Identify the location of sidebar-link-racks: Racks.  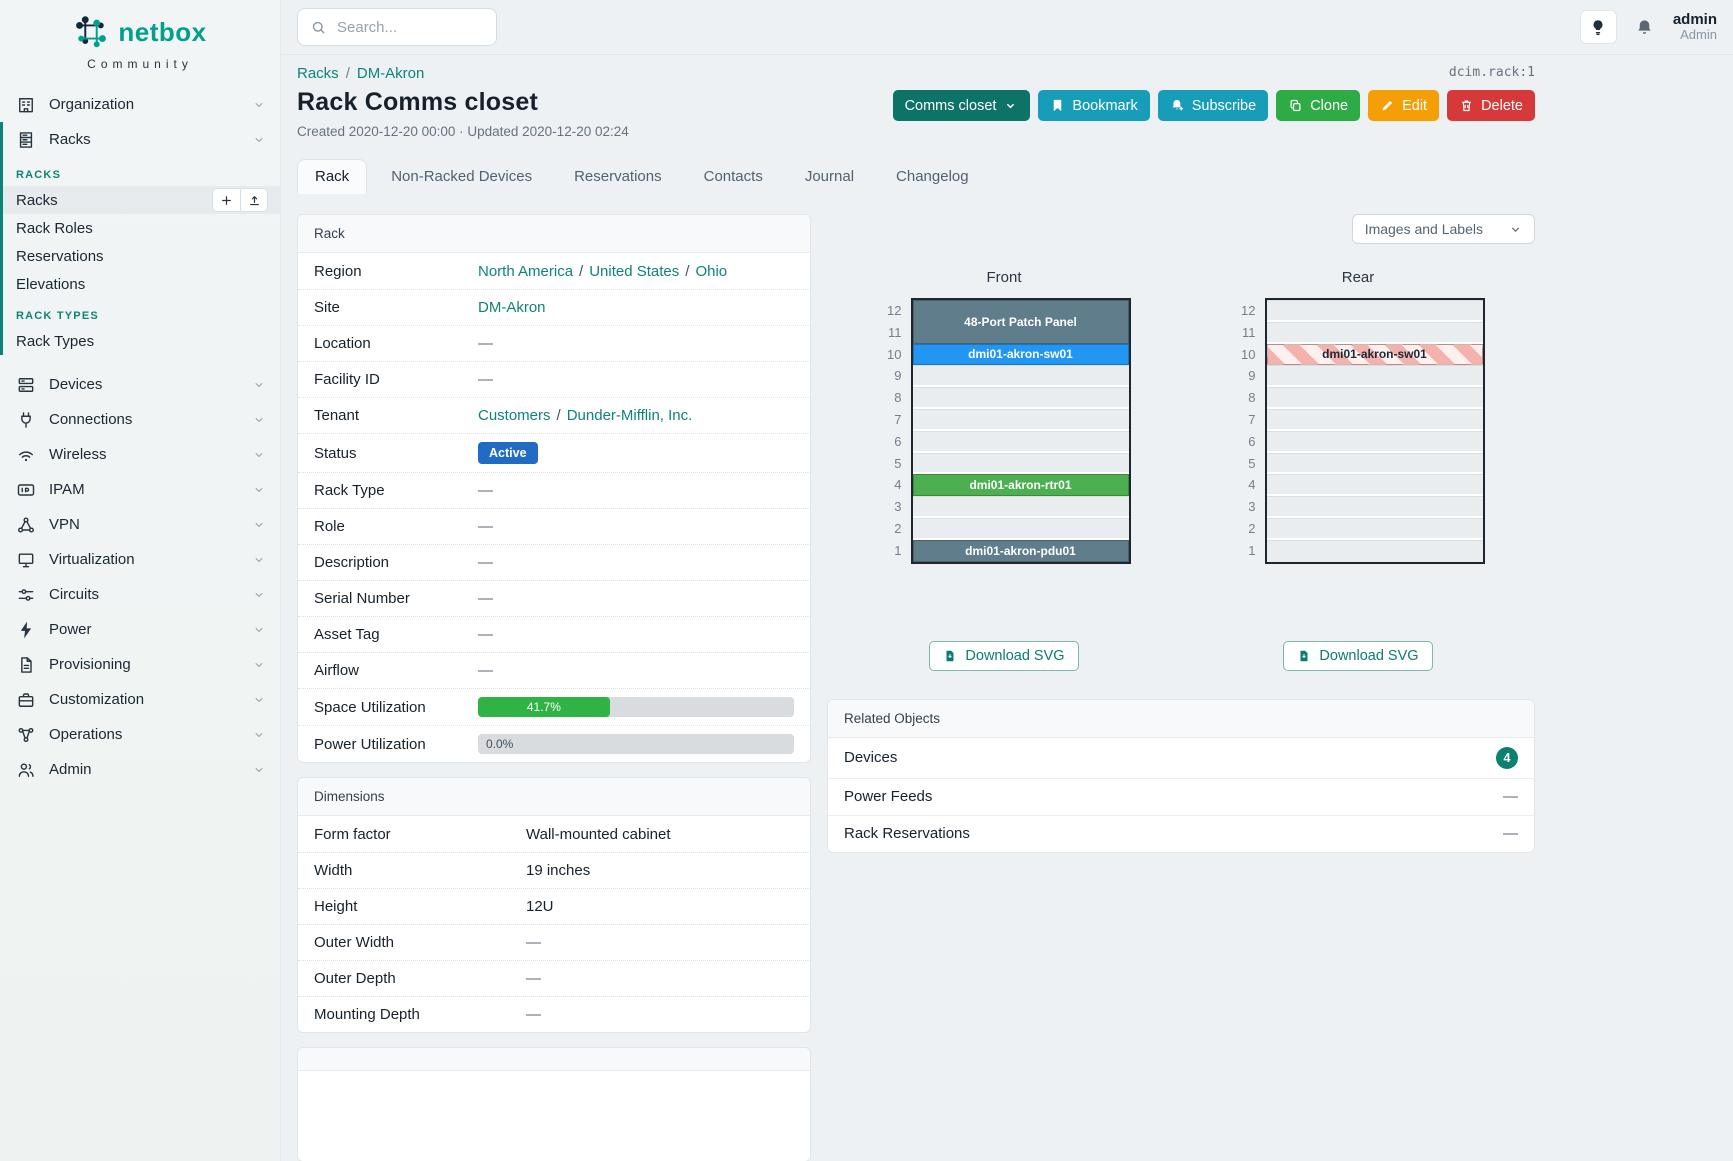
(141, 200).